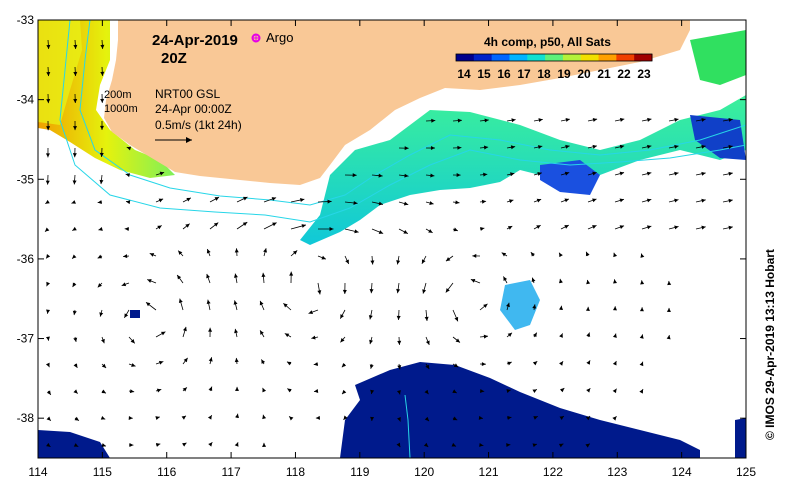  I want to click on sst-cool-patch-far-east, so click(718, 137).